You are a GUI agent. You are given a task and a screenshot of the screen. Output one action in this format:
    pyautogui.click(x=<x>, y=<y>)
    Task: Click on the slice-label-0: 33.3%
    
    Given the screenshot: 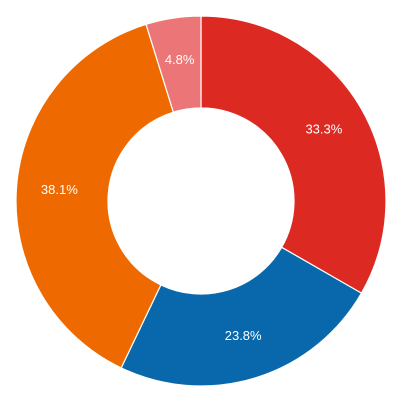 What is the action you would take?
    pyautogui.click(x=323, y=128)
    